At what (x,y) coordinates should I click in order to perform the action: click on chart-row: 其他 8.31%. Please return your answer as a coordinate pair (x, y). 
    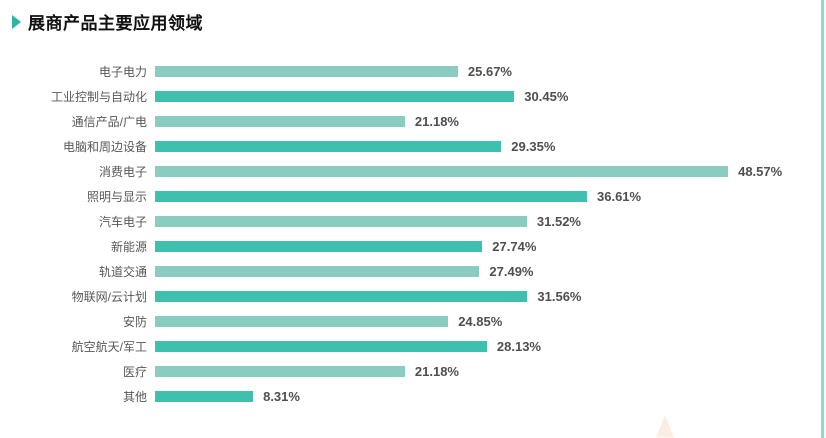
    Looking at the image, I should click on (400, 396).